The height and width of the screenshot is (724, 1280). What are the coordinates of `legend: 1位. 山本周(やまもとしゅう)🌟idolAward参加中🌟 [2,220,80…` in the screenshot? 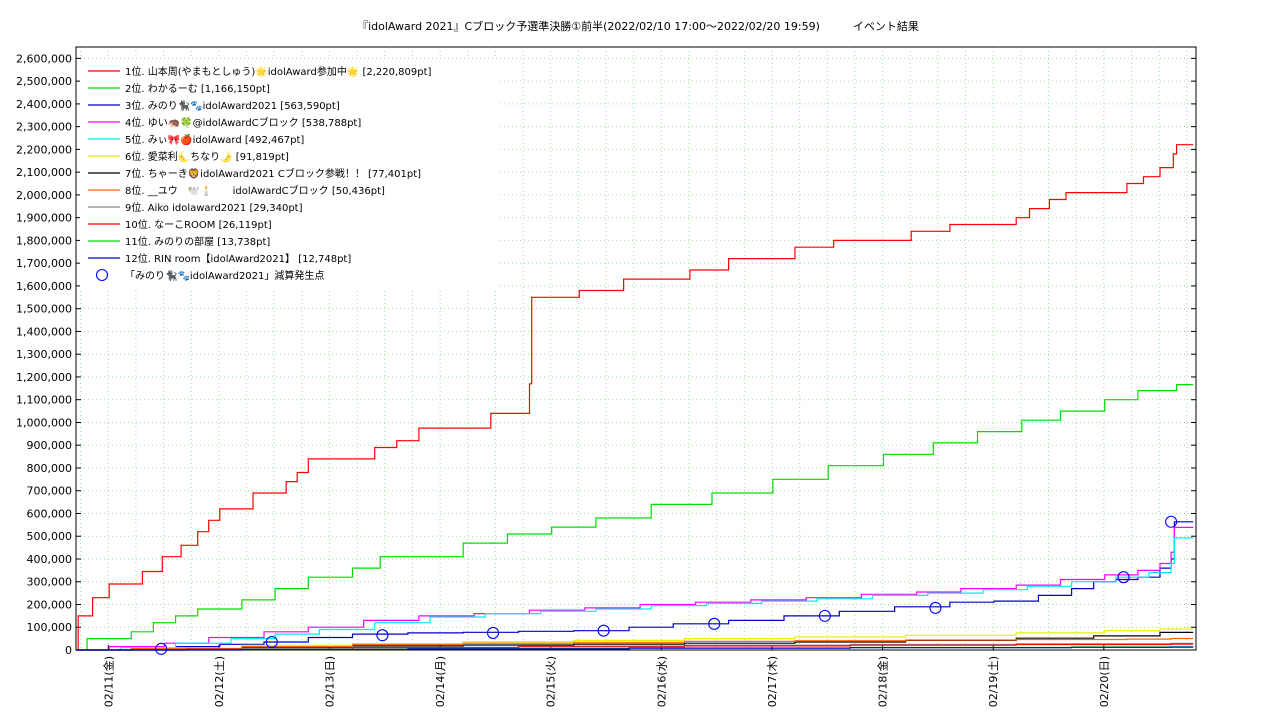 It's located at (290, 175).